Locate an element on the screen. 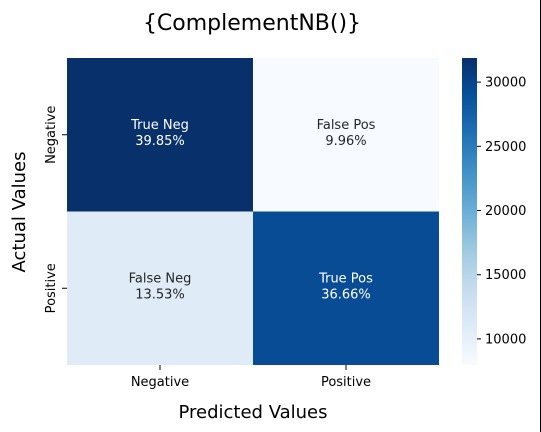 Image resolution: width=541 pixels, height=432 pixels. cell-percent: 13.53% is located at coordinates (160, 294).